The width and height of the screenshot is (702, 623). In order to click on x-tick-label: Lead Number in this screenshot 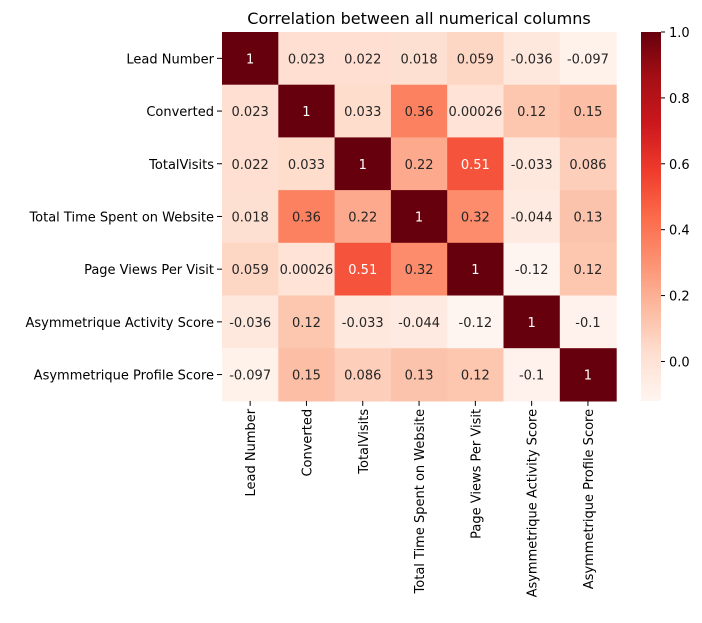, I will do `click(251, 452)`.